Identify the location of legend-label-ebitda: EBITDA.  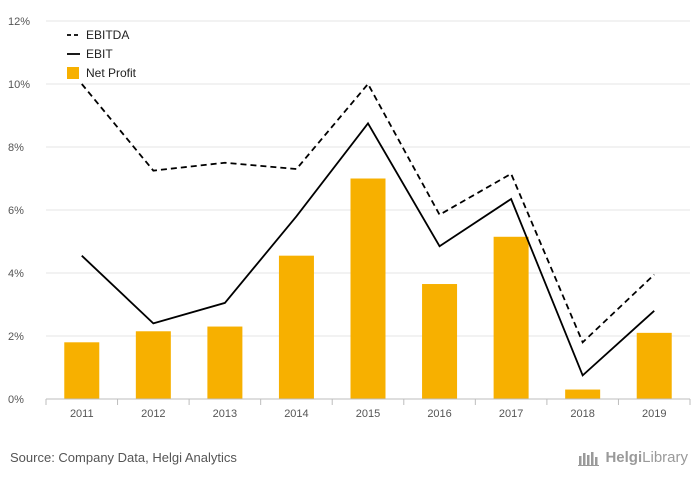
(107, 35).